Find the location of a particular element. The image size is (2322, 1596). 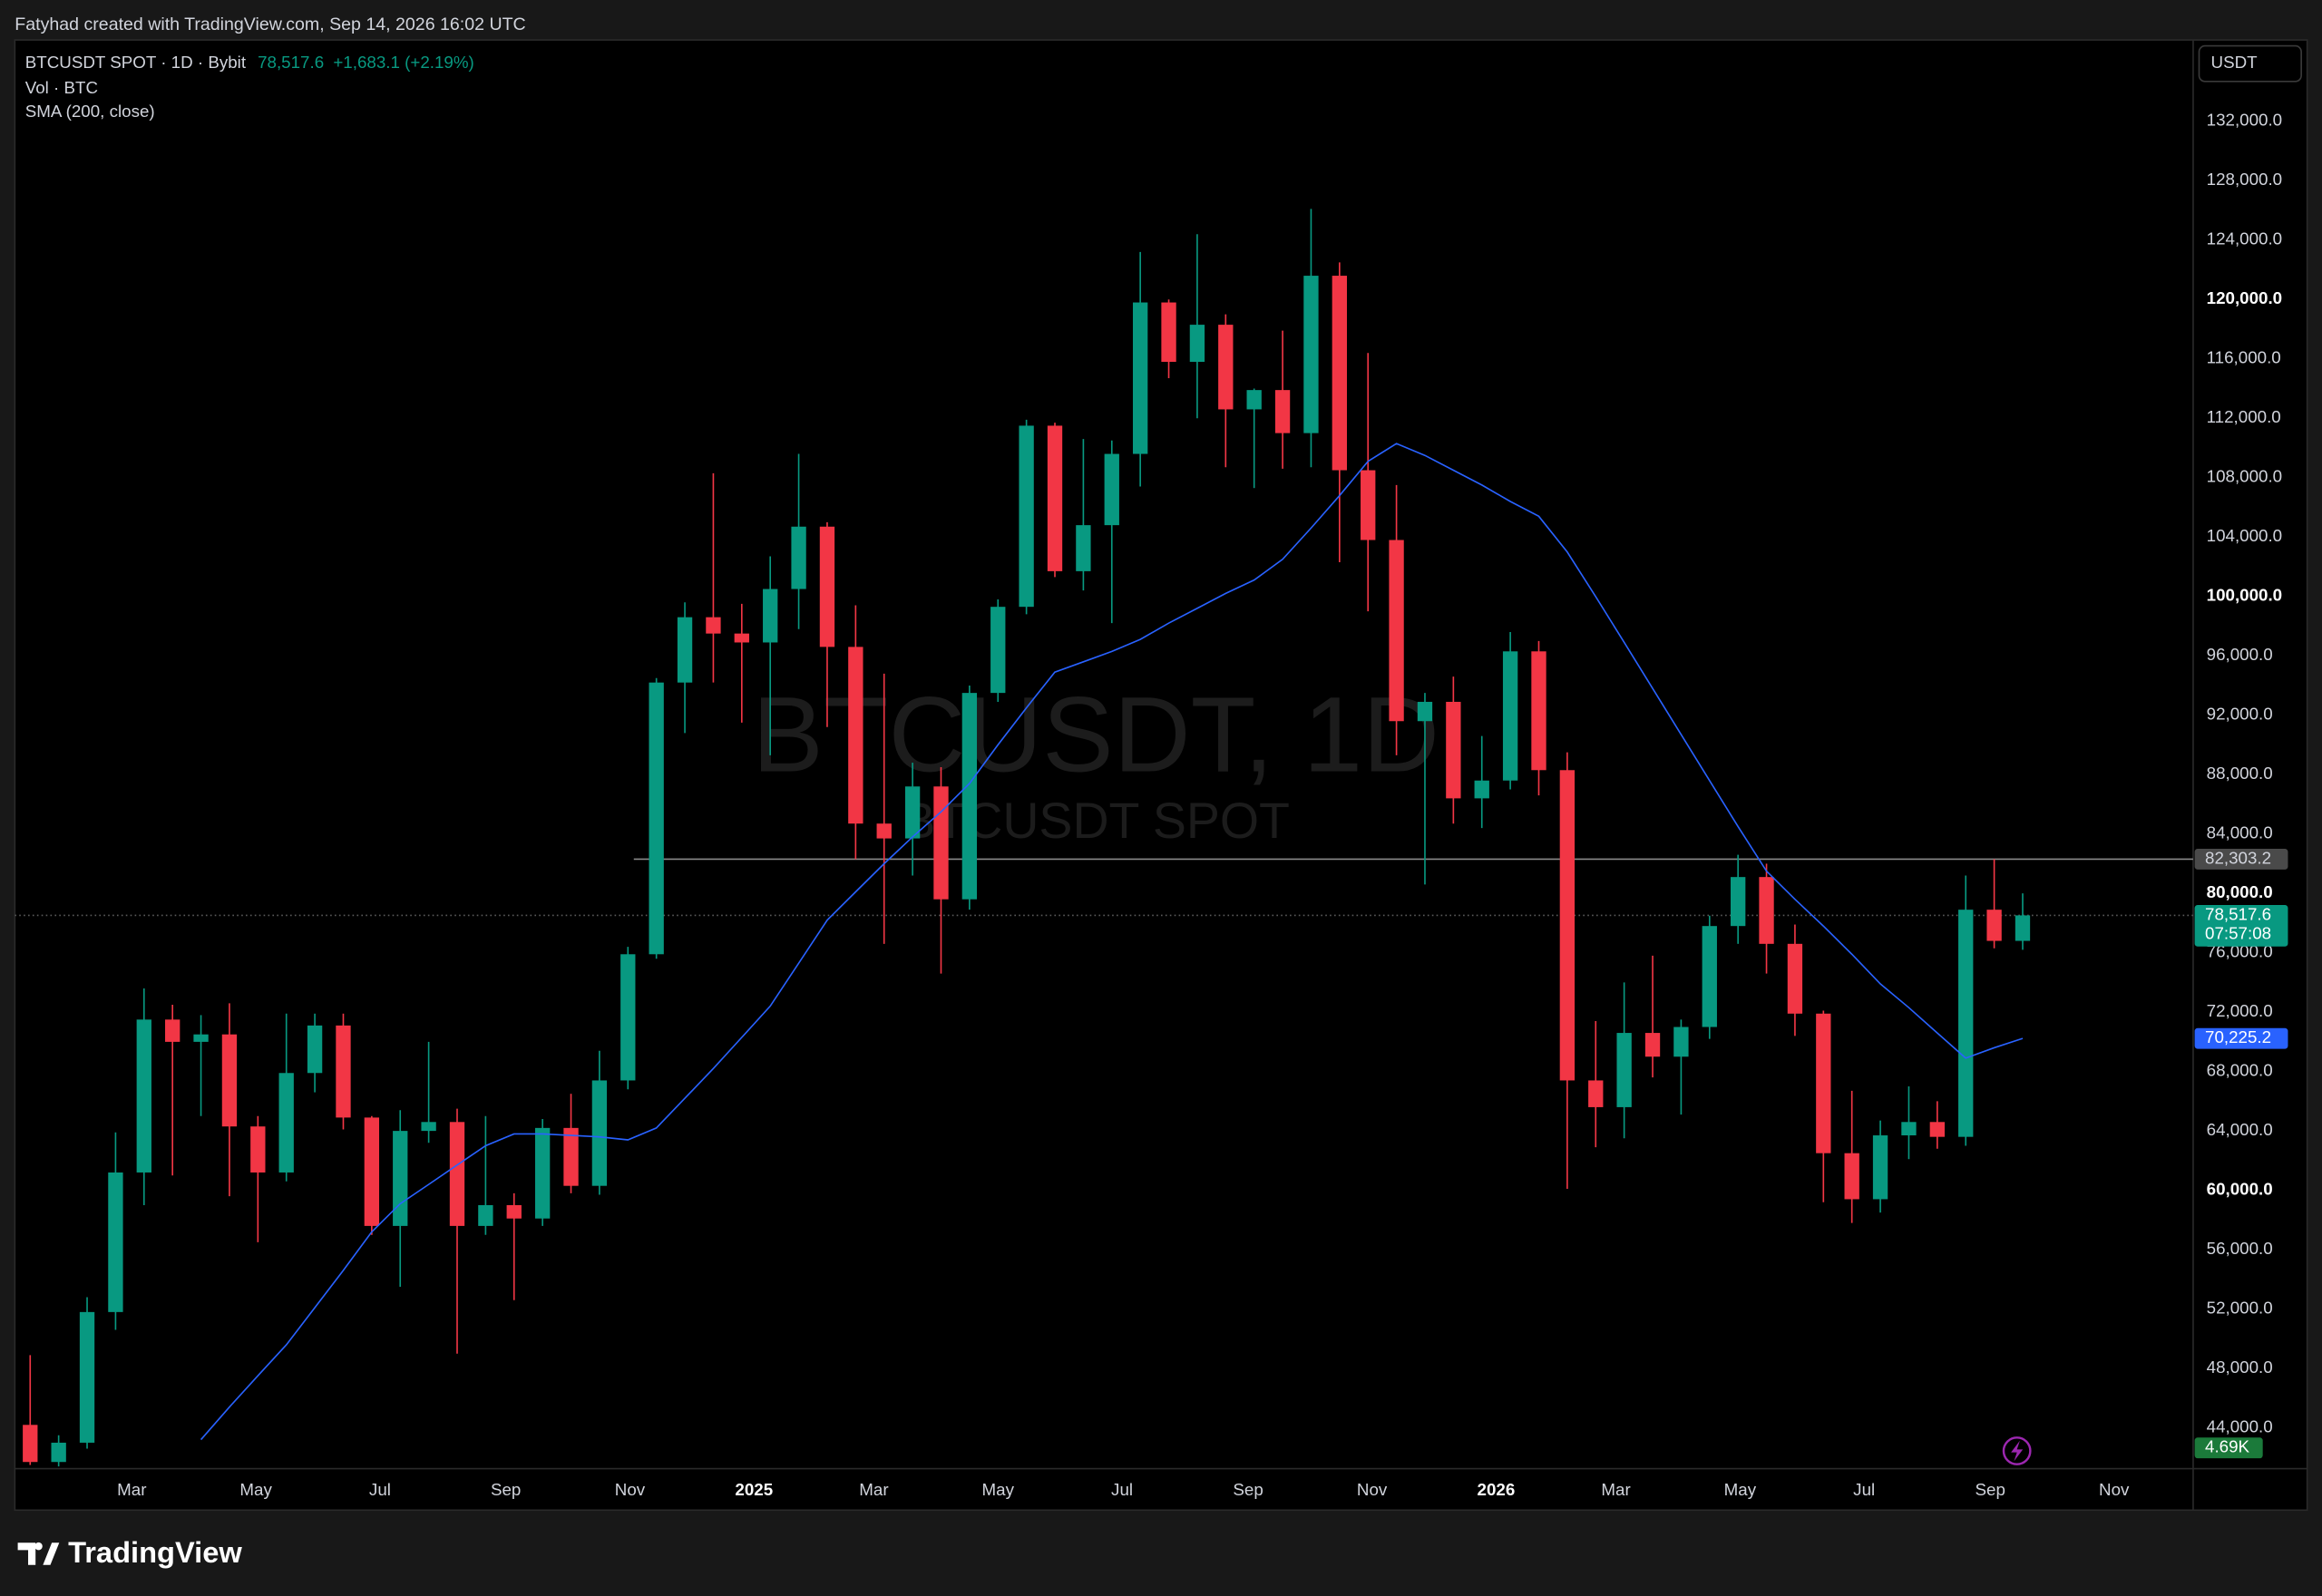

y-tick-label: 44,000.0 is located at coordinates (2240, 1426).